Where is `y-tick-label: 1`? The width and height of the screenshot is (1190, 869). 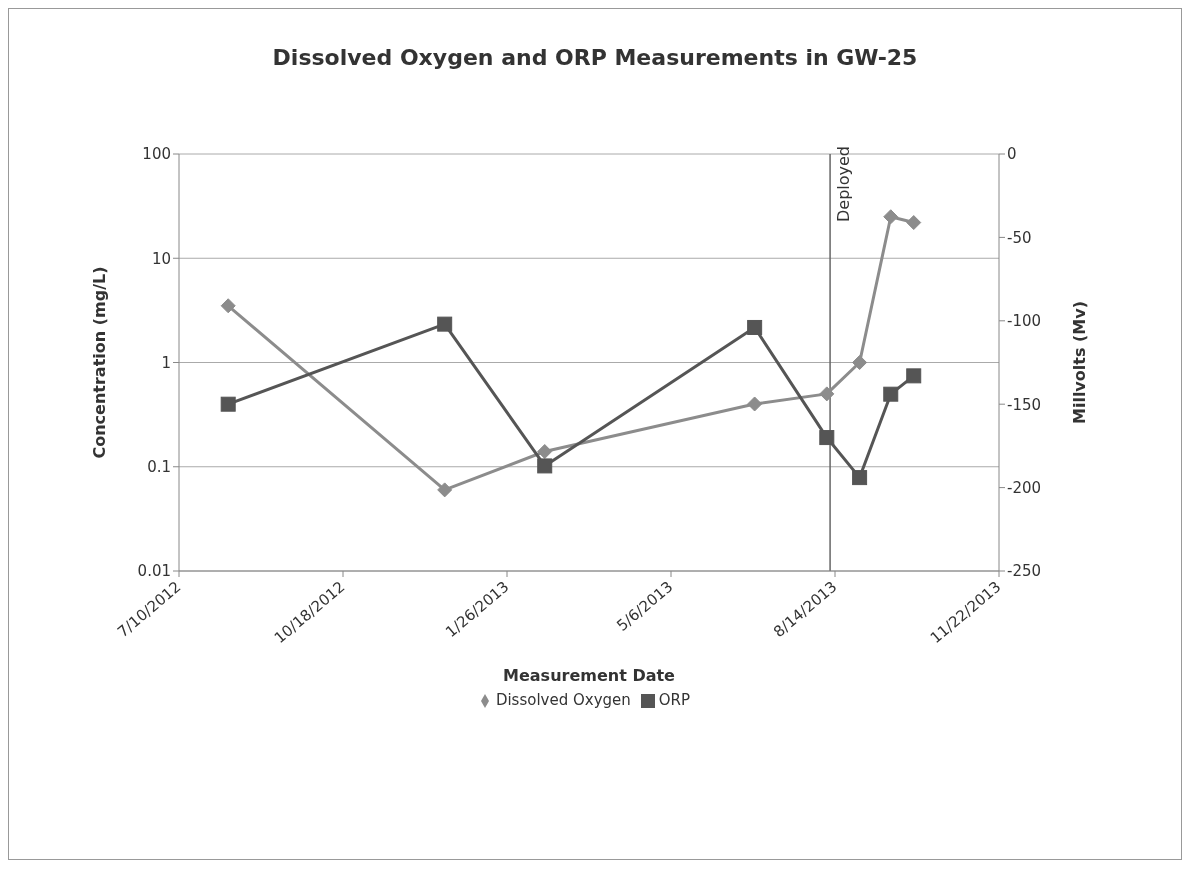 y-tick-label: 1 is located at coordinates (166, 362).